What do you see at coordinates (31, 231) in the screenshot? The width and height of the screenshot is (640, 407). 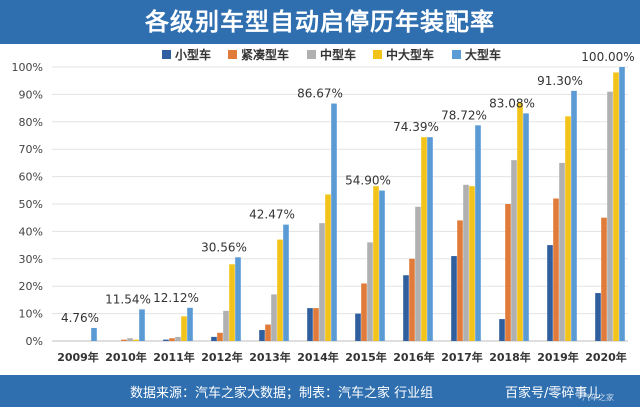 I see `y-tick-label: 40%` at bounding box center [31, 231].